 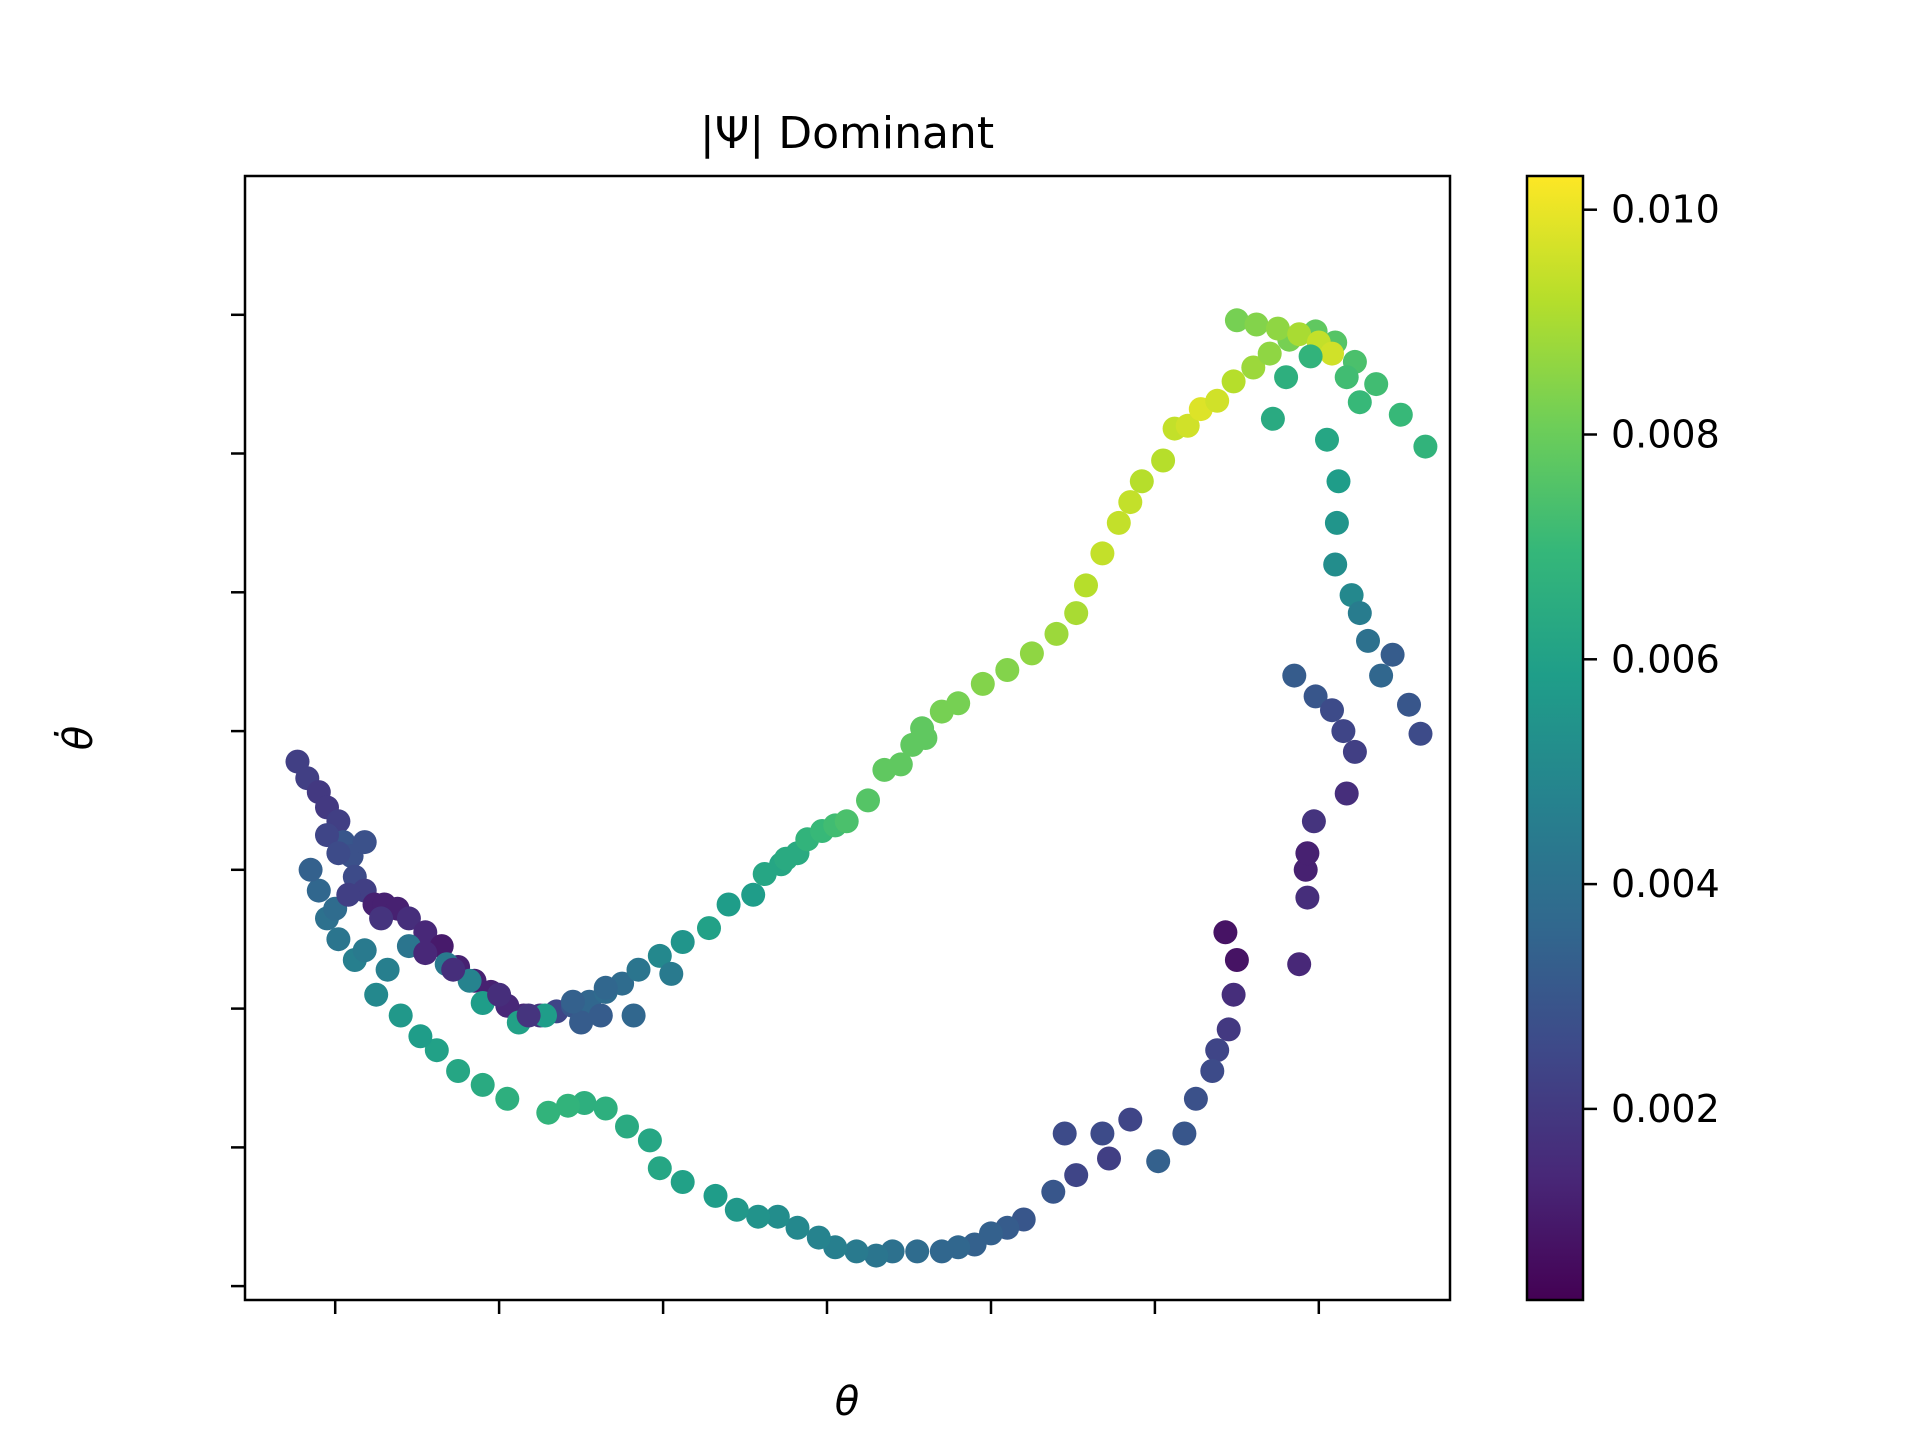 I want to click on y-axis-ticks, so click(x=238, y=800).